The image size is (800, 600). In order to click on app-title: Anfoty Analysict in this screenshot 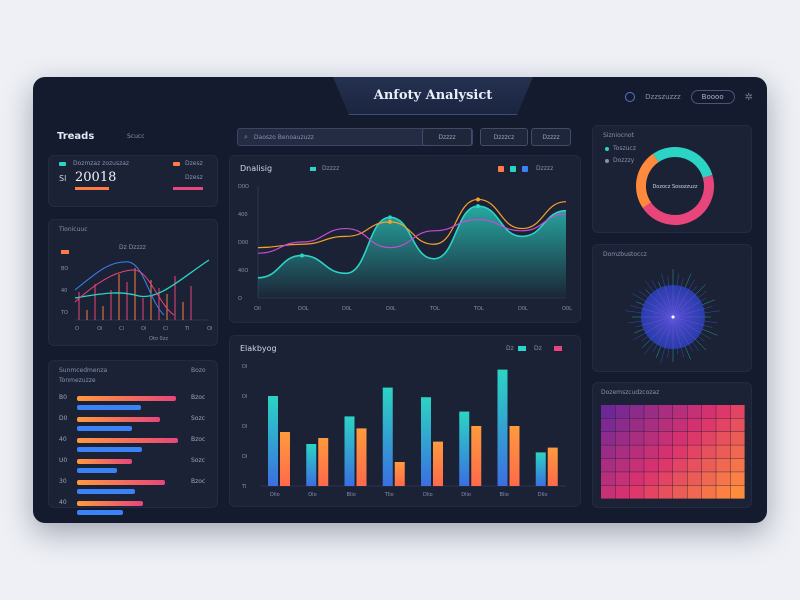, I will do `click(433, 96)`.